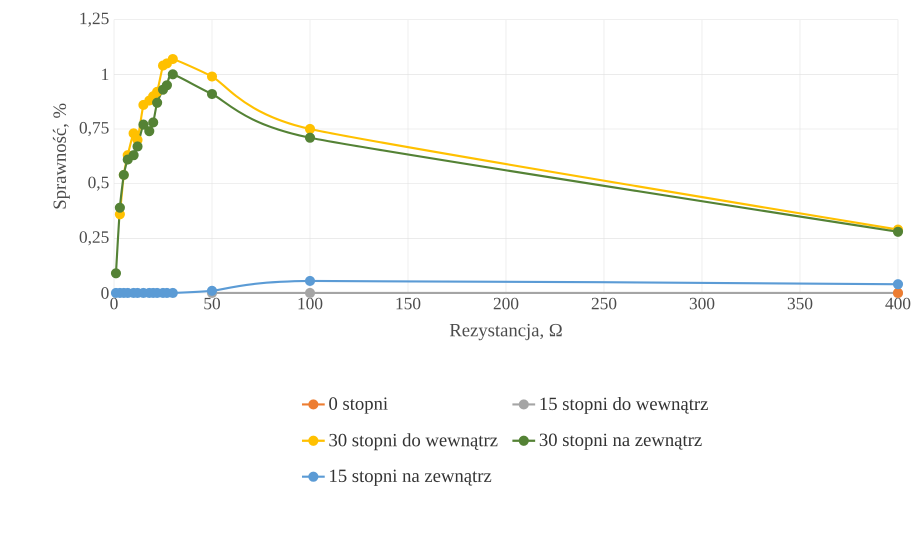 This screenshot has height=549, width=922. Describe the element at coordinates (105, 74) in the screenshot. I see `y-tick-label: 1` at that location.